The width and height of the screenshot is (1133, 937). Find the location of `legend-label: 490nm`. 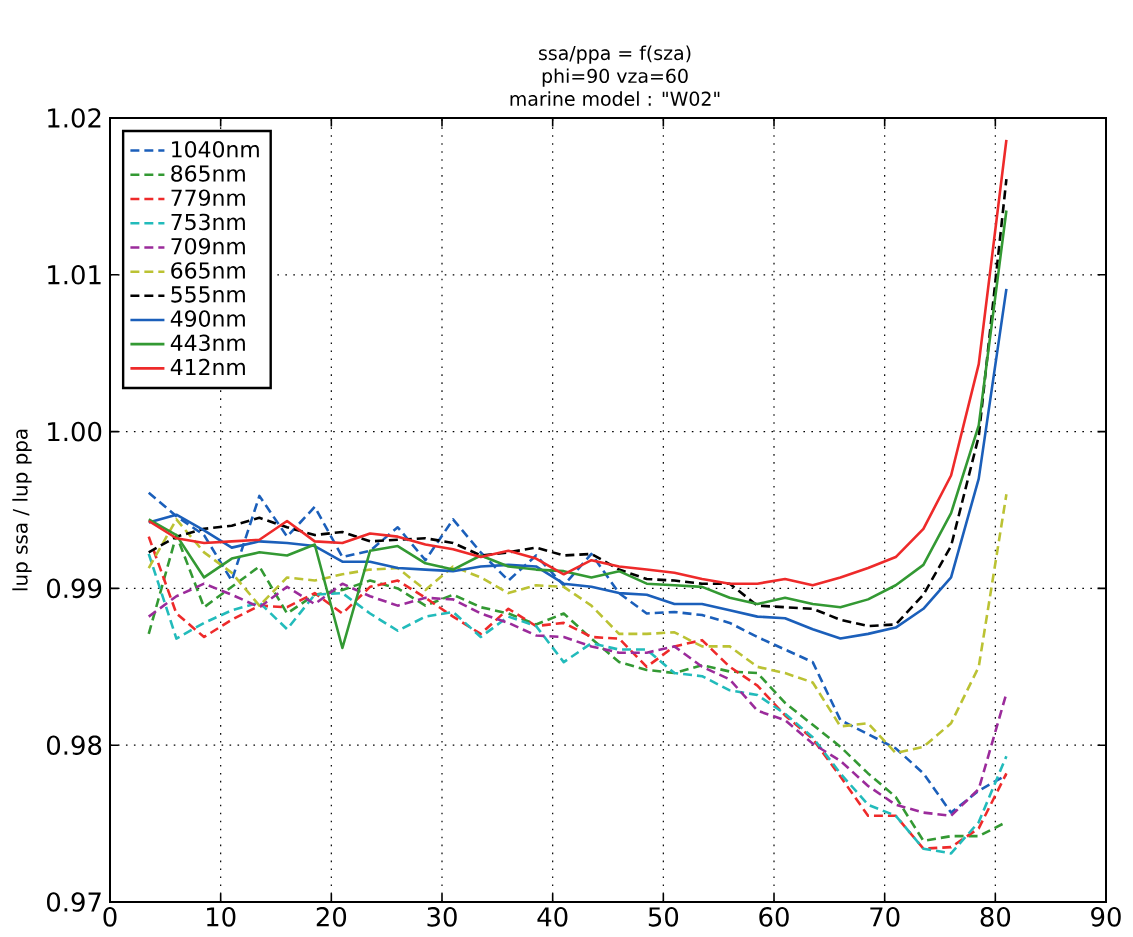

legend-label: 490nm is located at coordinates (207, 318).